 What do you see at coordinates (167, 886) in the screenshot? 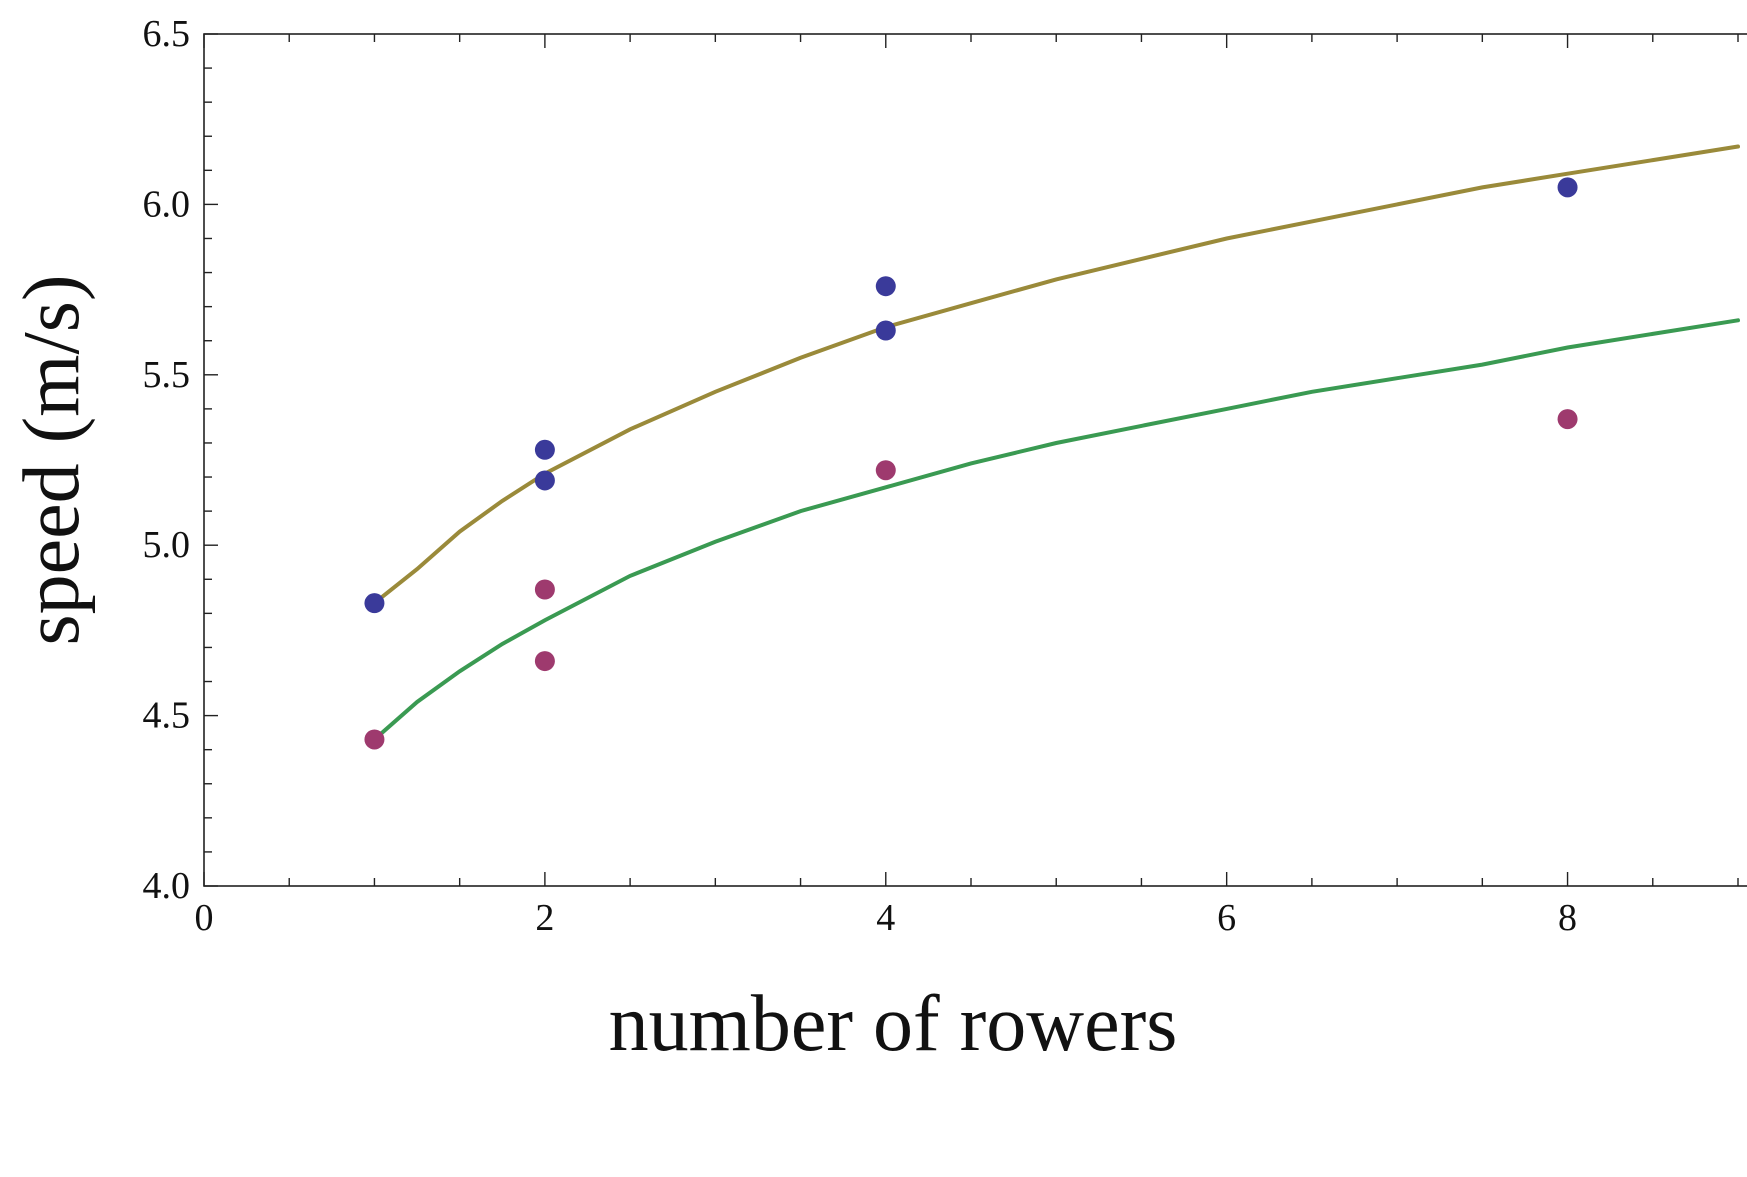
I see `y-tick-label: 4.0` at bounding box center [167, 886].